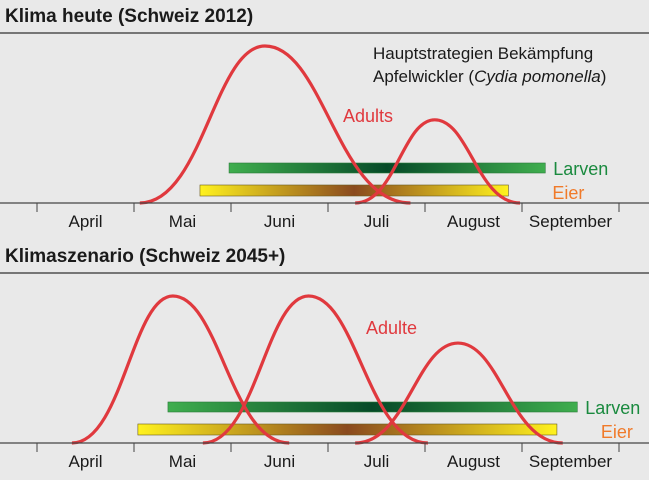 Image resolution: width=649 pixels, height=480 pixels. Describe the element at coordinates (391, 328) in the screenshot. I see `adults-label: Adulte` at that location.